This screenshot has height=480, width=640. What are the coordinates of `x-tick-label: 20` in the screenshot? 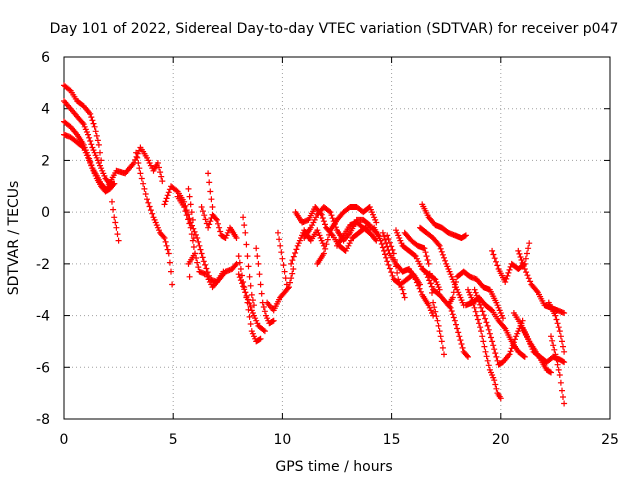 It's located at (501, 440).